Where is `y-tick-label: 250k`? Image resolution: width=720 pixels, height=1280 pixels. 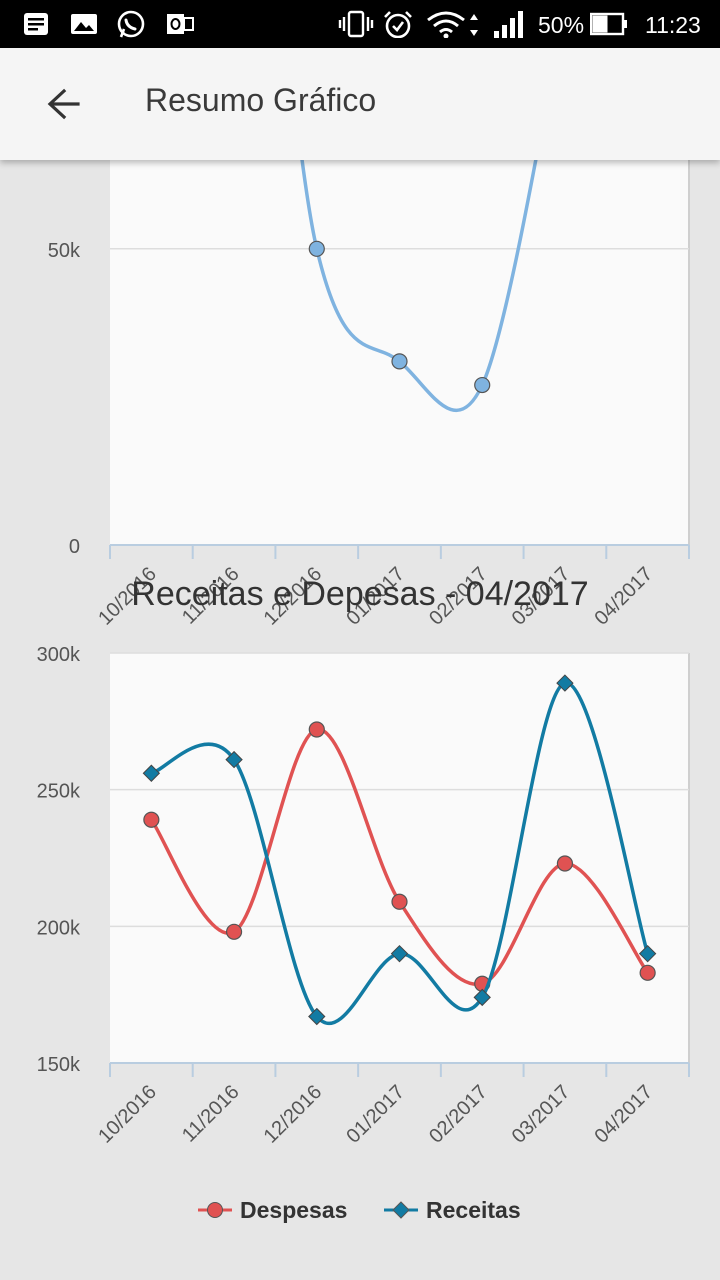 y-tick-label: 250k is located at coordinates (59, 792).